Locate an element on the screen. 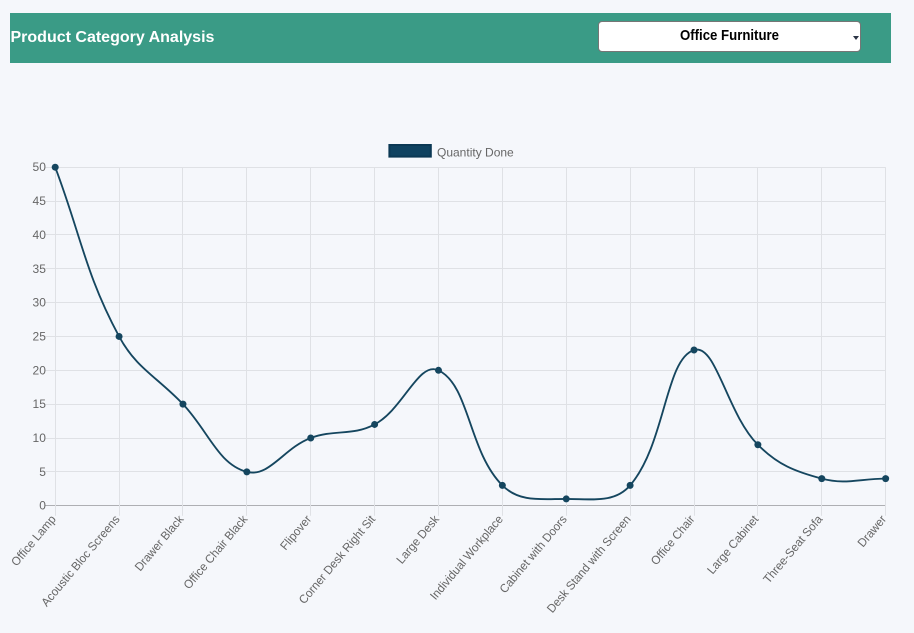  svg-text: 5 is located at coordinates (42, 472).